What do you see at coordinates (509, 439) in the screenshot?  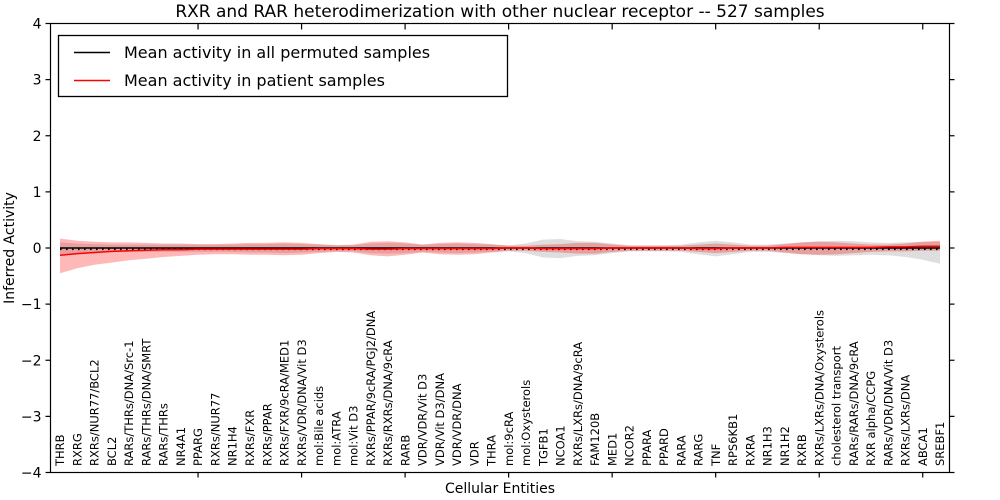 I see `x-category-label: mol:9cRA` at bounding box center [509, 439].